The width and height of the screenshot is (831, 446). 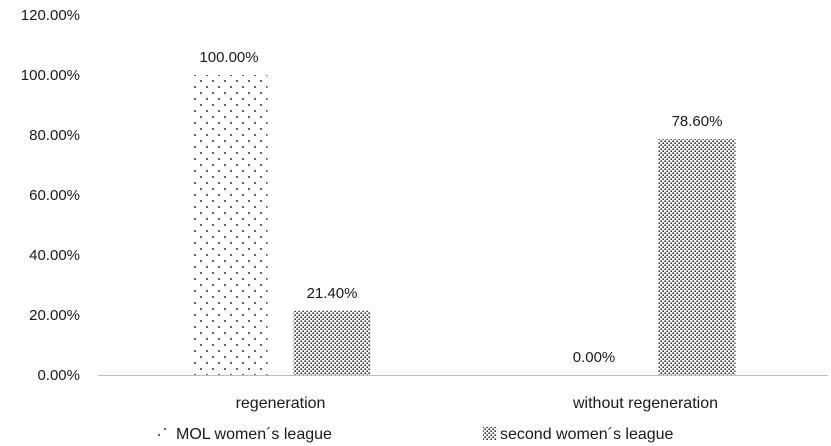 What do you see at coordinates (594, 357) in the screenshot?
I see `data-label: 0.00%` at bounding box center [594, 357].